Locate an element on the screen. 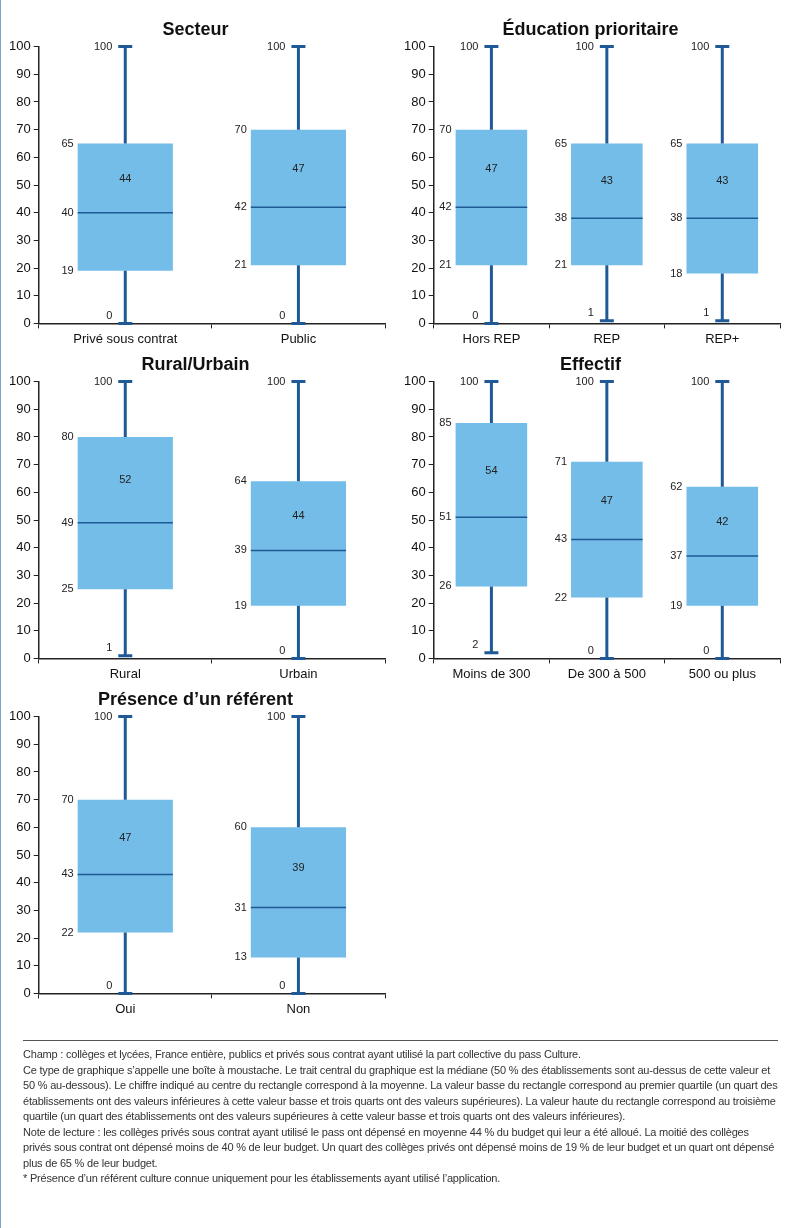 The height and width of the screenshot is (1228, 796). x-tick-label: REP is located at coordinates (607, 338).